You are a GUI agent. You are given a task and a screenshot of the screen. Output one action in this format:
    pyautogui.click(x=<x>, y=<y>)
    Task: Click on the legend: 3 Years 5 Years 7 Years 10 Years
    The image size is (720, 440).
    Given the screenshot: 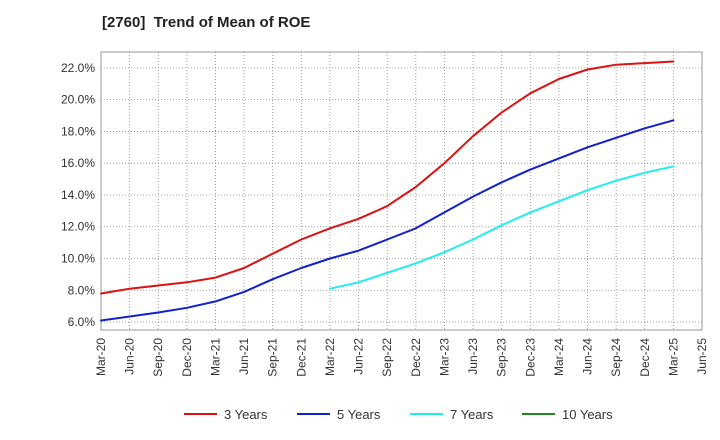 What is the action you would take?
    pyautogui.click(x=398, y=414)
    